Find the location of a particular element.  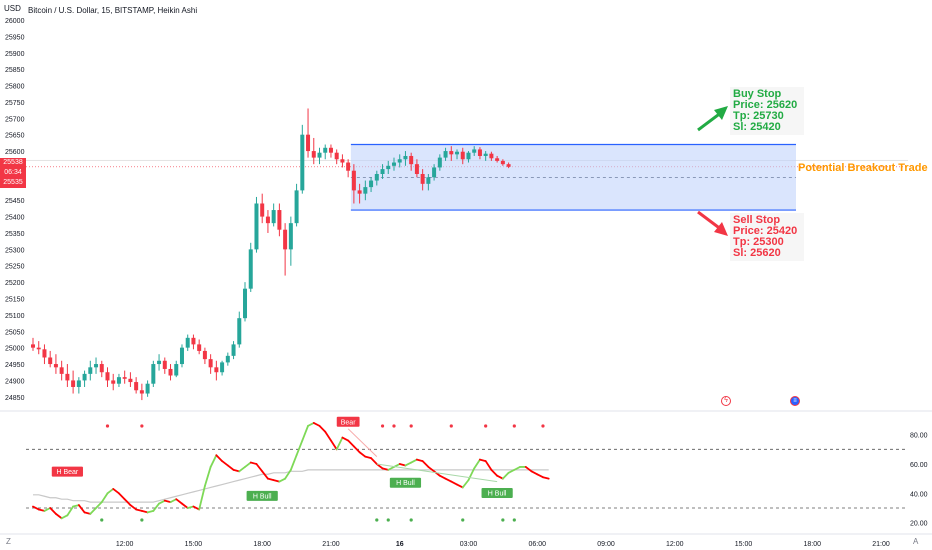

event-flag-icon: ≡ is located at coordinates (795, 401).